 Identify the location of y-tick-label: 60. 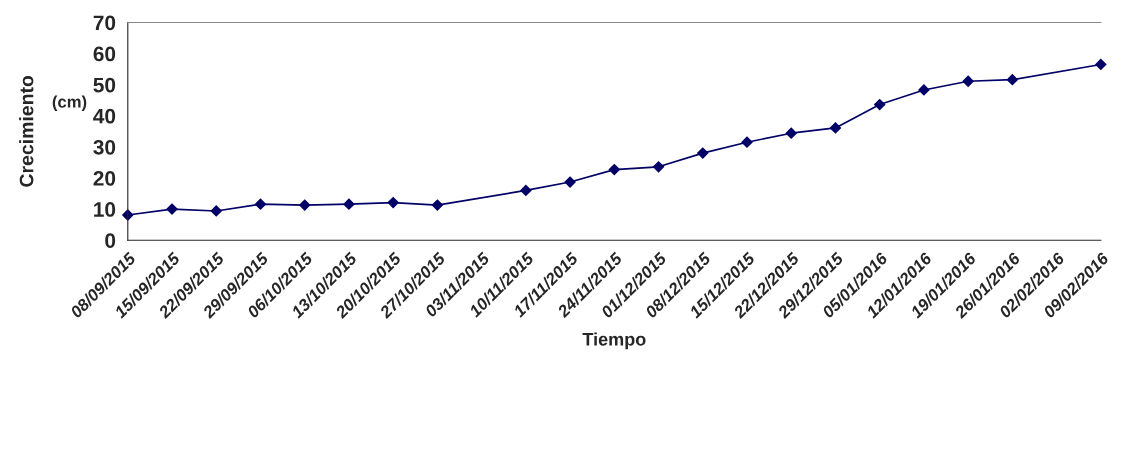
(104, 54).